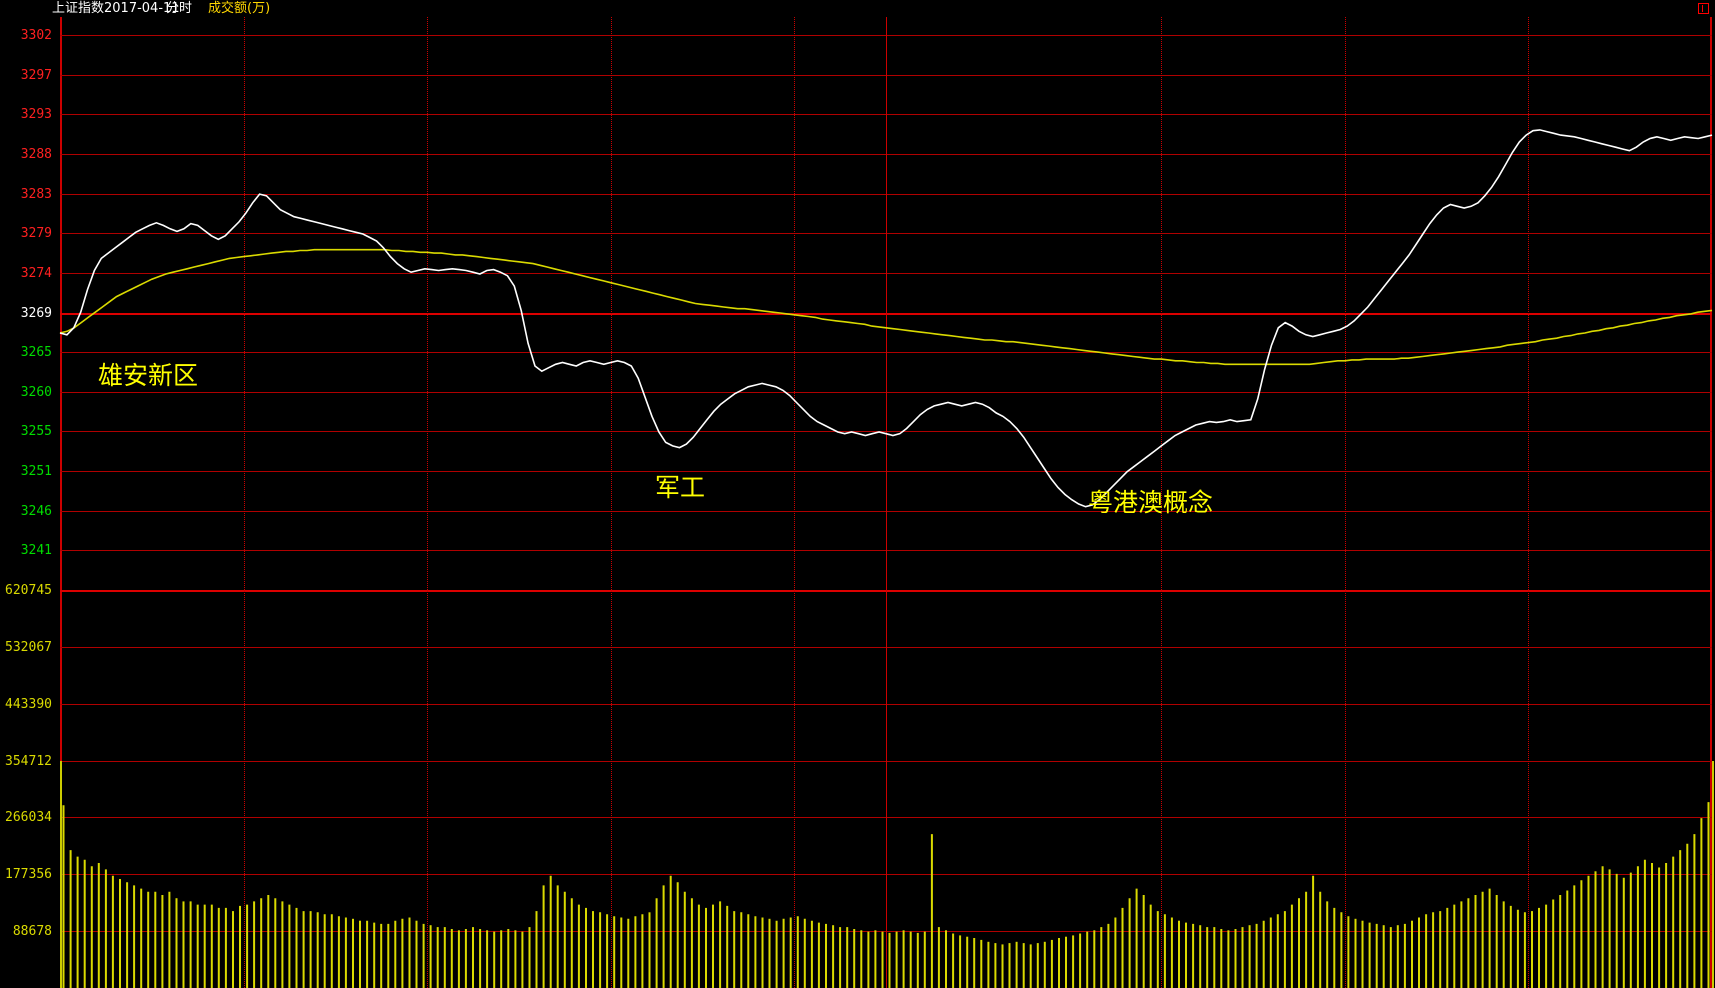 The width and height of the screenshot is (1715, 988). Describe the element at coordinates (36, 233) in the screenshot. I see `price-tick-left: 3279` at that location.